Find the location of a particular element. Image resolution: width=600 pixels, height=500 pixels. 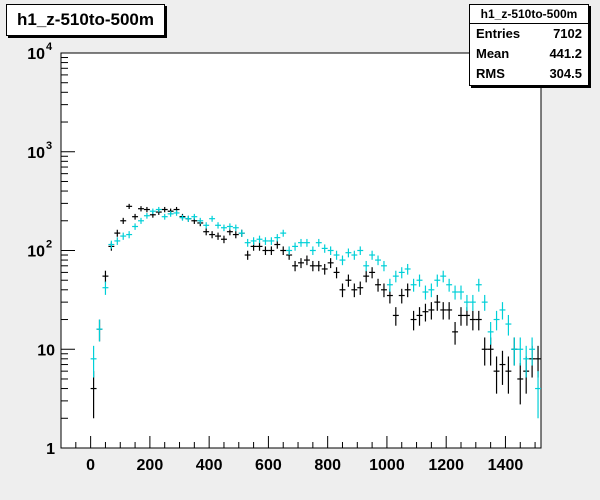

y-tick-label: 10 2 is located at coordinates (39, 250).